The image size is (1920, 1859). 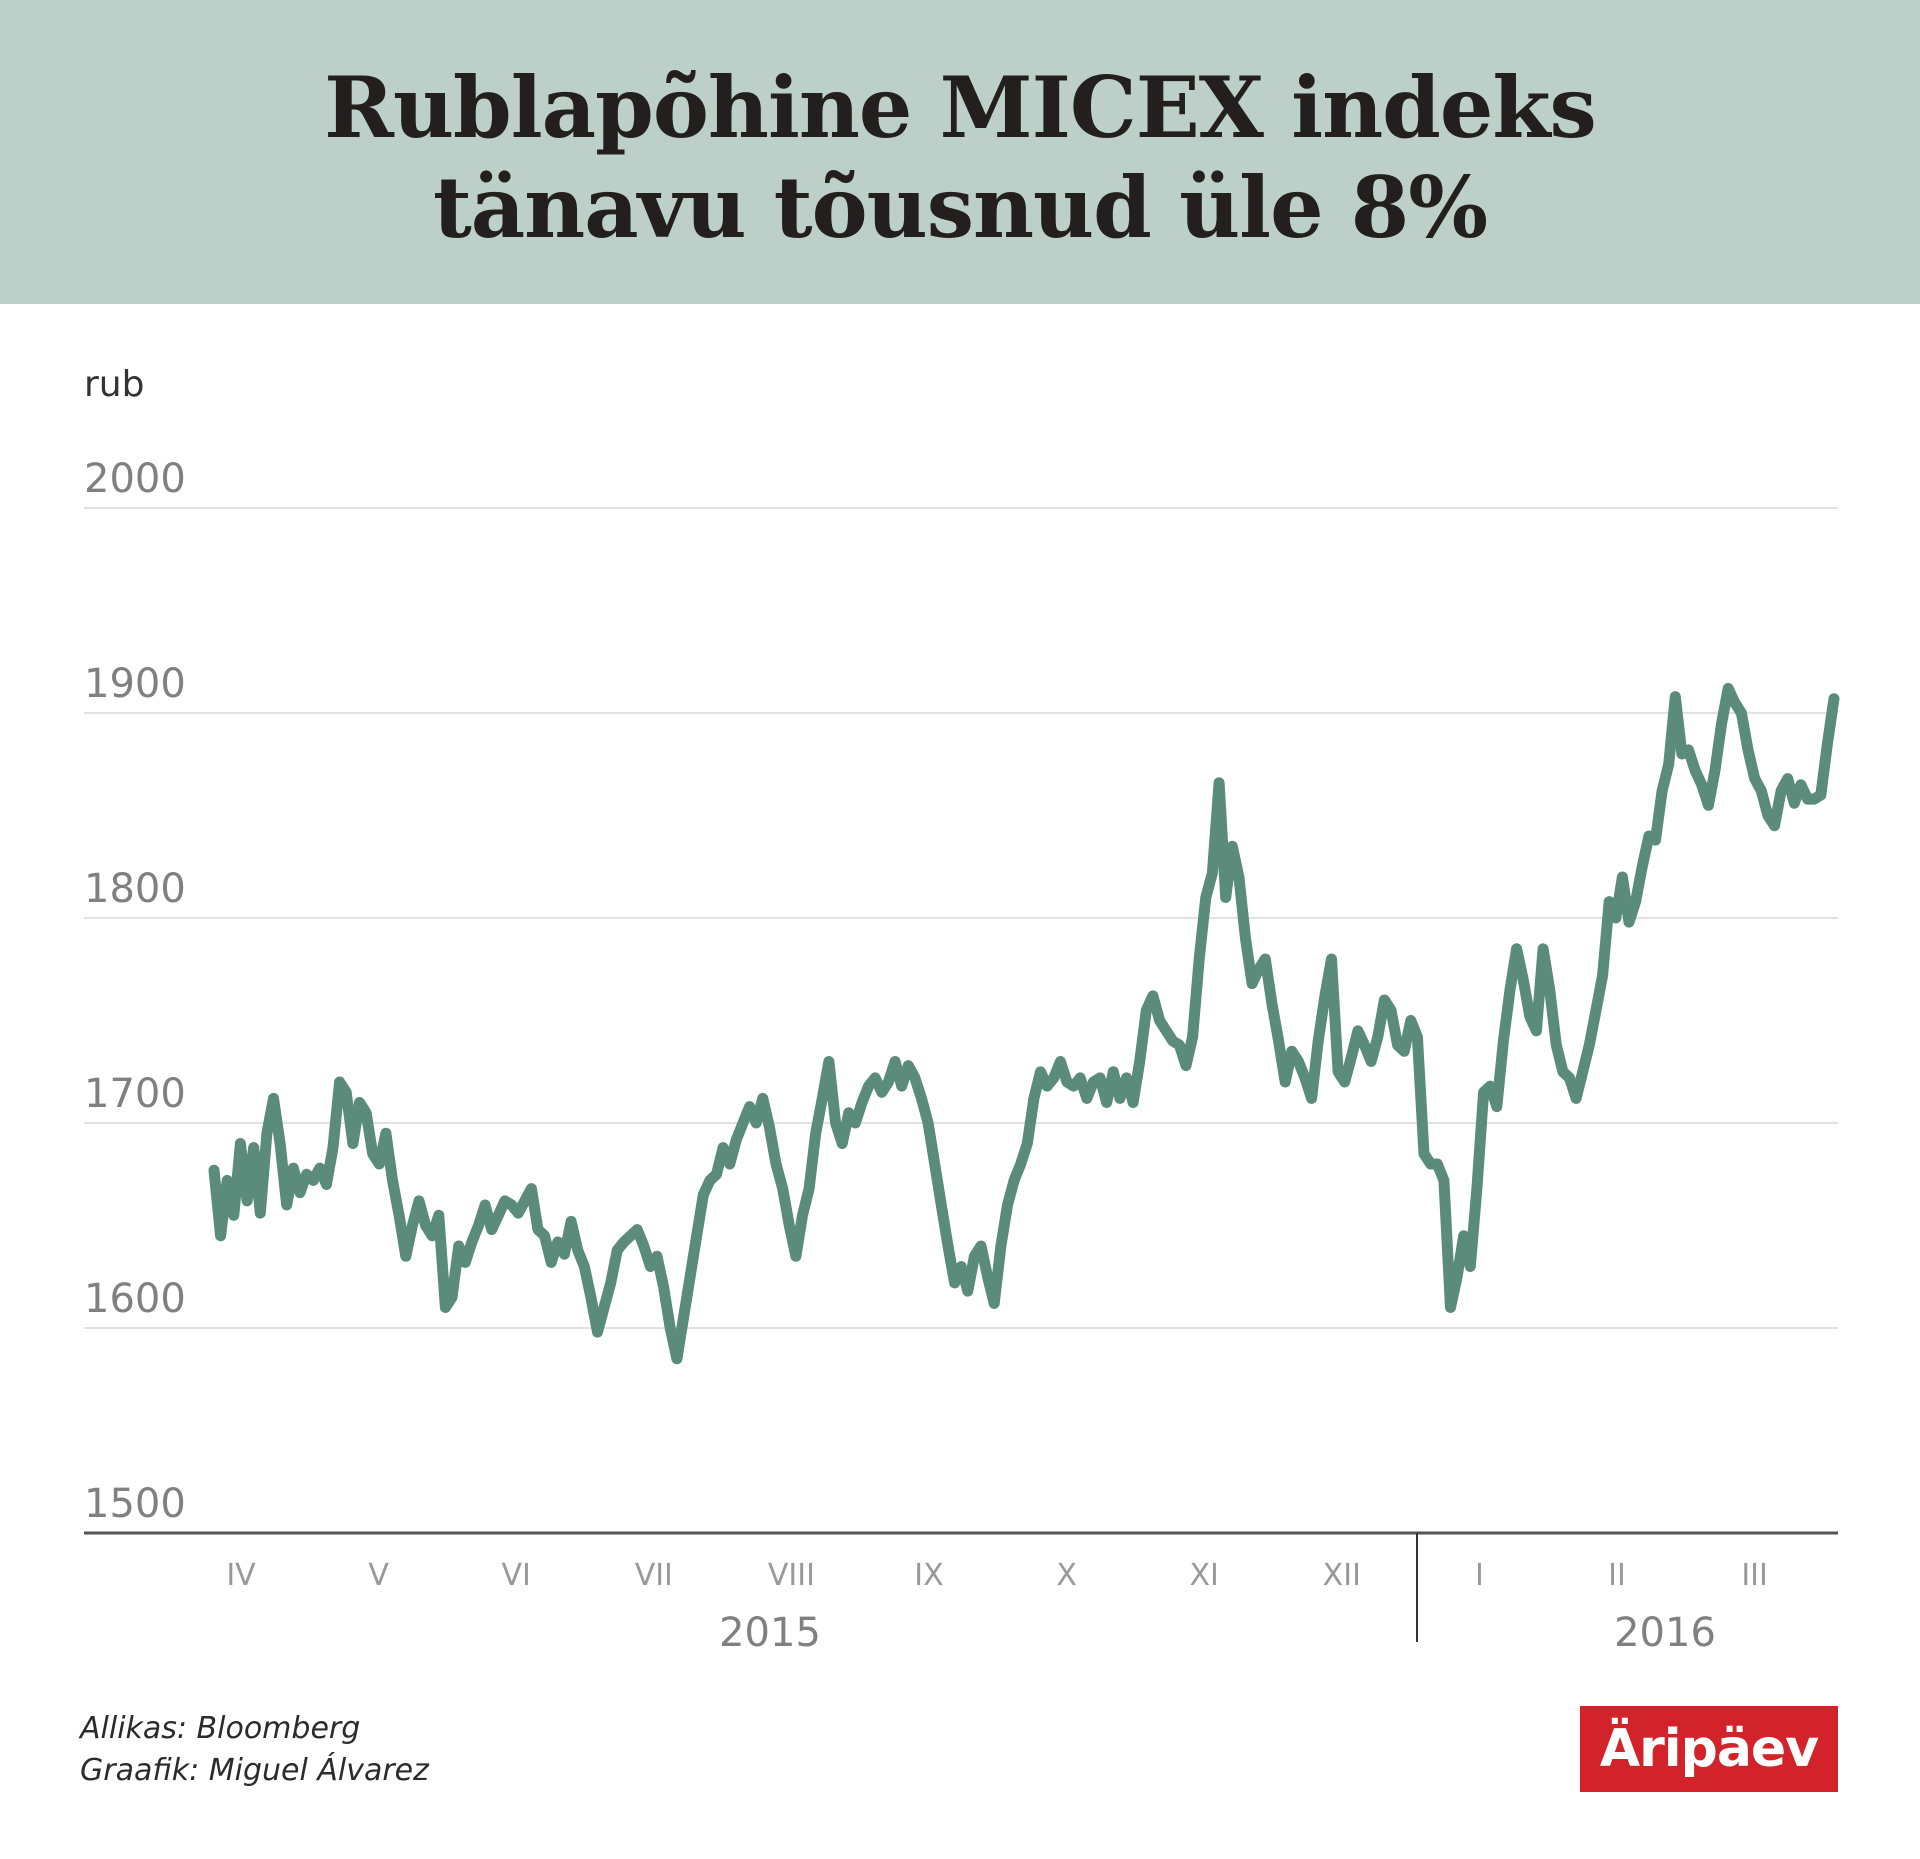 I want to click on year-label-2016: 2016, so click(x=1665, y=1633).